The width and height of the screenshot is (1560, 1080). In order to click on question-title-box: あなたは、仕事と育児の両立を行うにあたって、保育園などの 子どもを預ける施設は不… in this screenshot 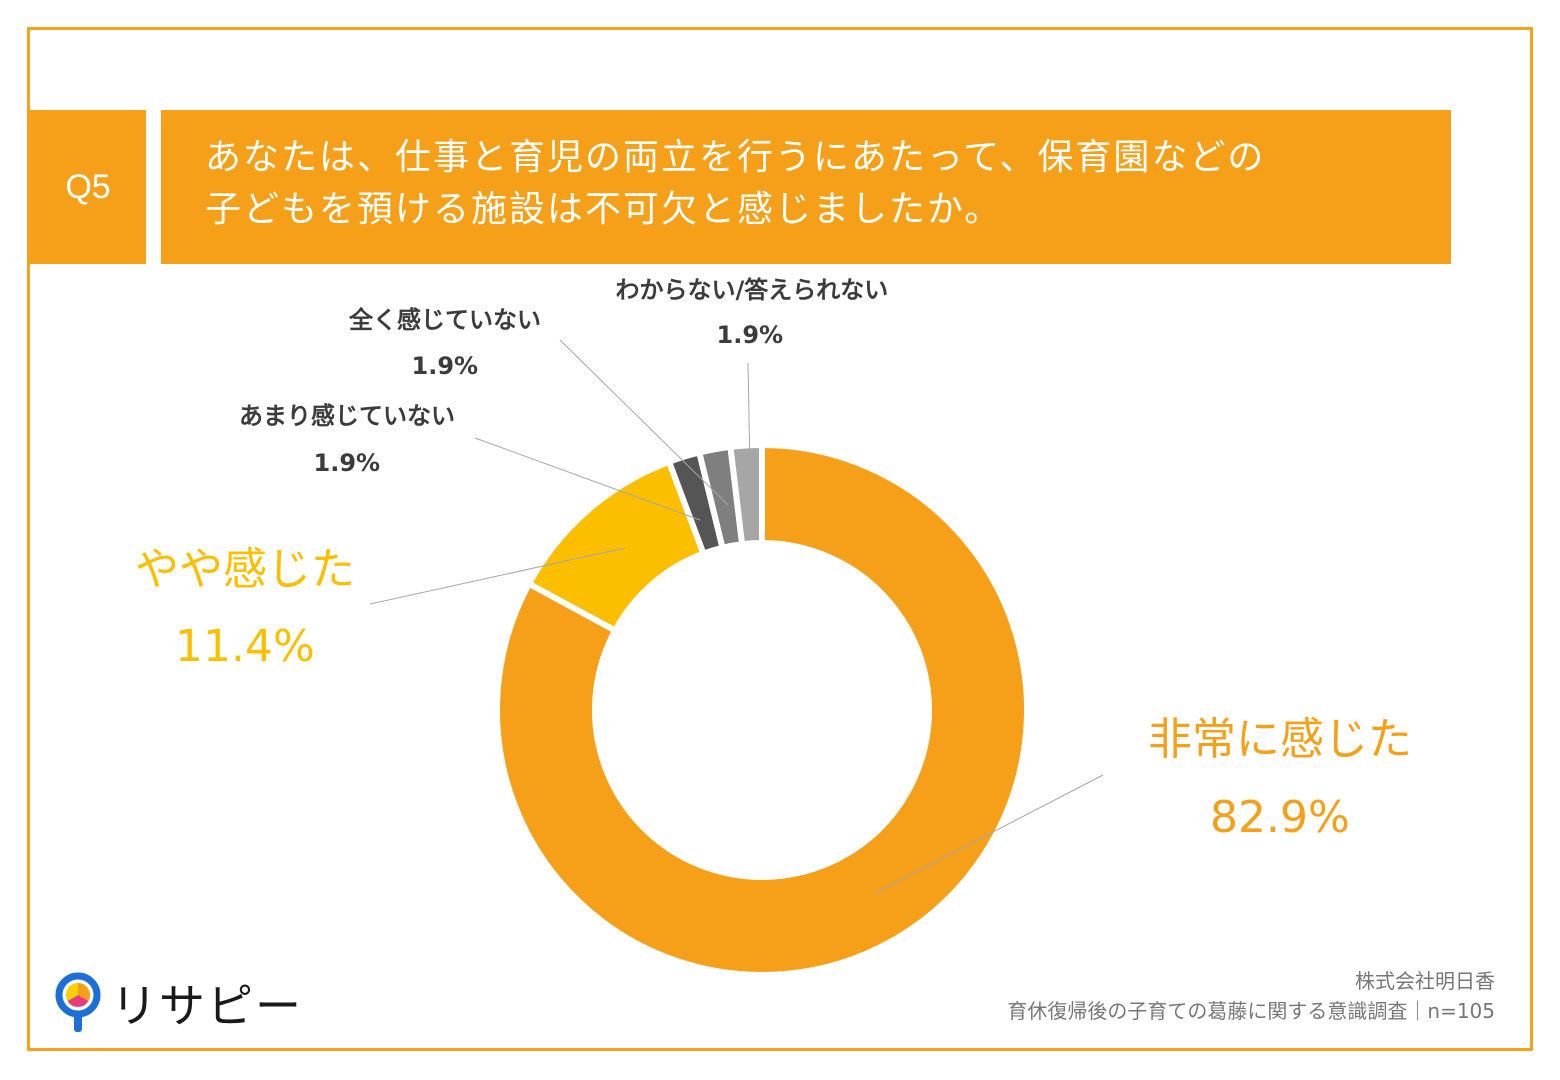, I will do `click(806, 187)`.